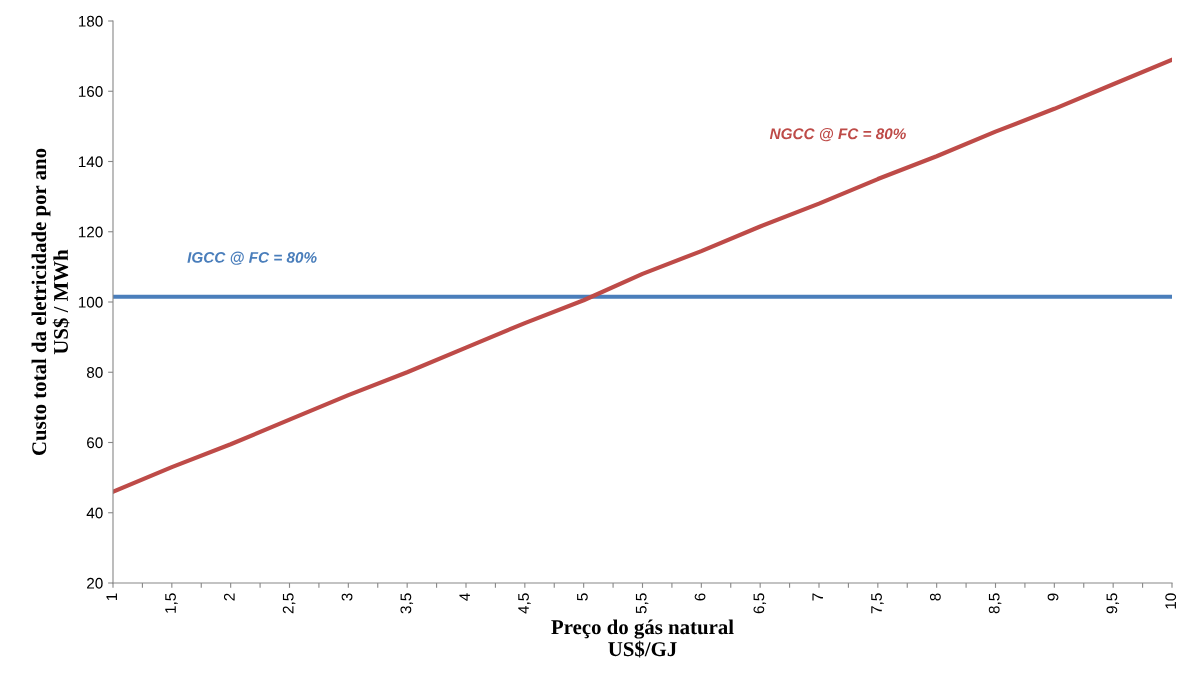 The height and width of the screenshot is (691, 1179). Describe the element at coordinates (877, 603) in the screenshot. I see `x-tick-label: 7,5` at that location.